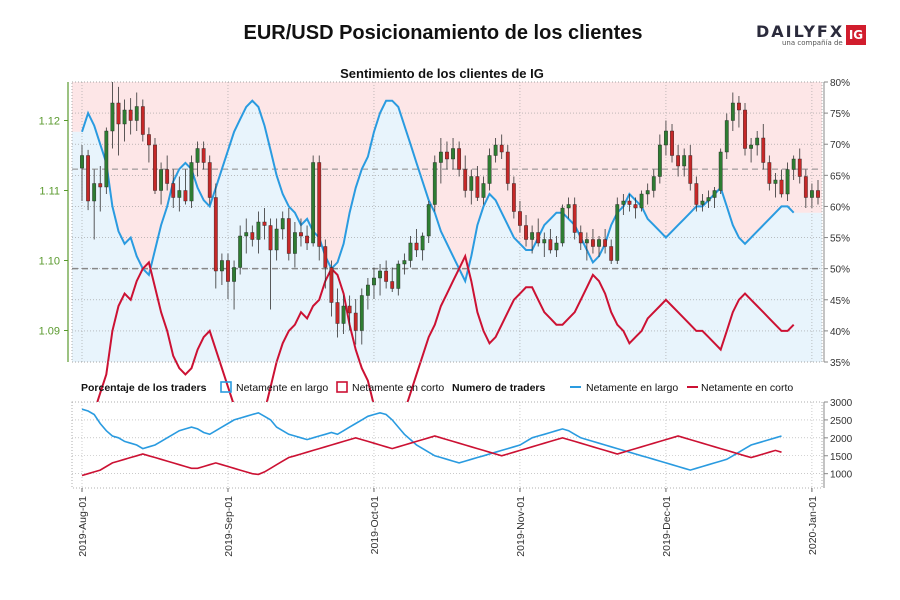  Describe the element at coordinates (840, 270) in the screenshot. I see `right-axis-label: 50%` at that location.